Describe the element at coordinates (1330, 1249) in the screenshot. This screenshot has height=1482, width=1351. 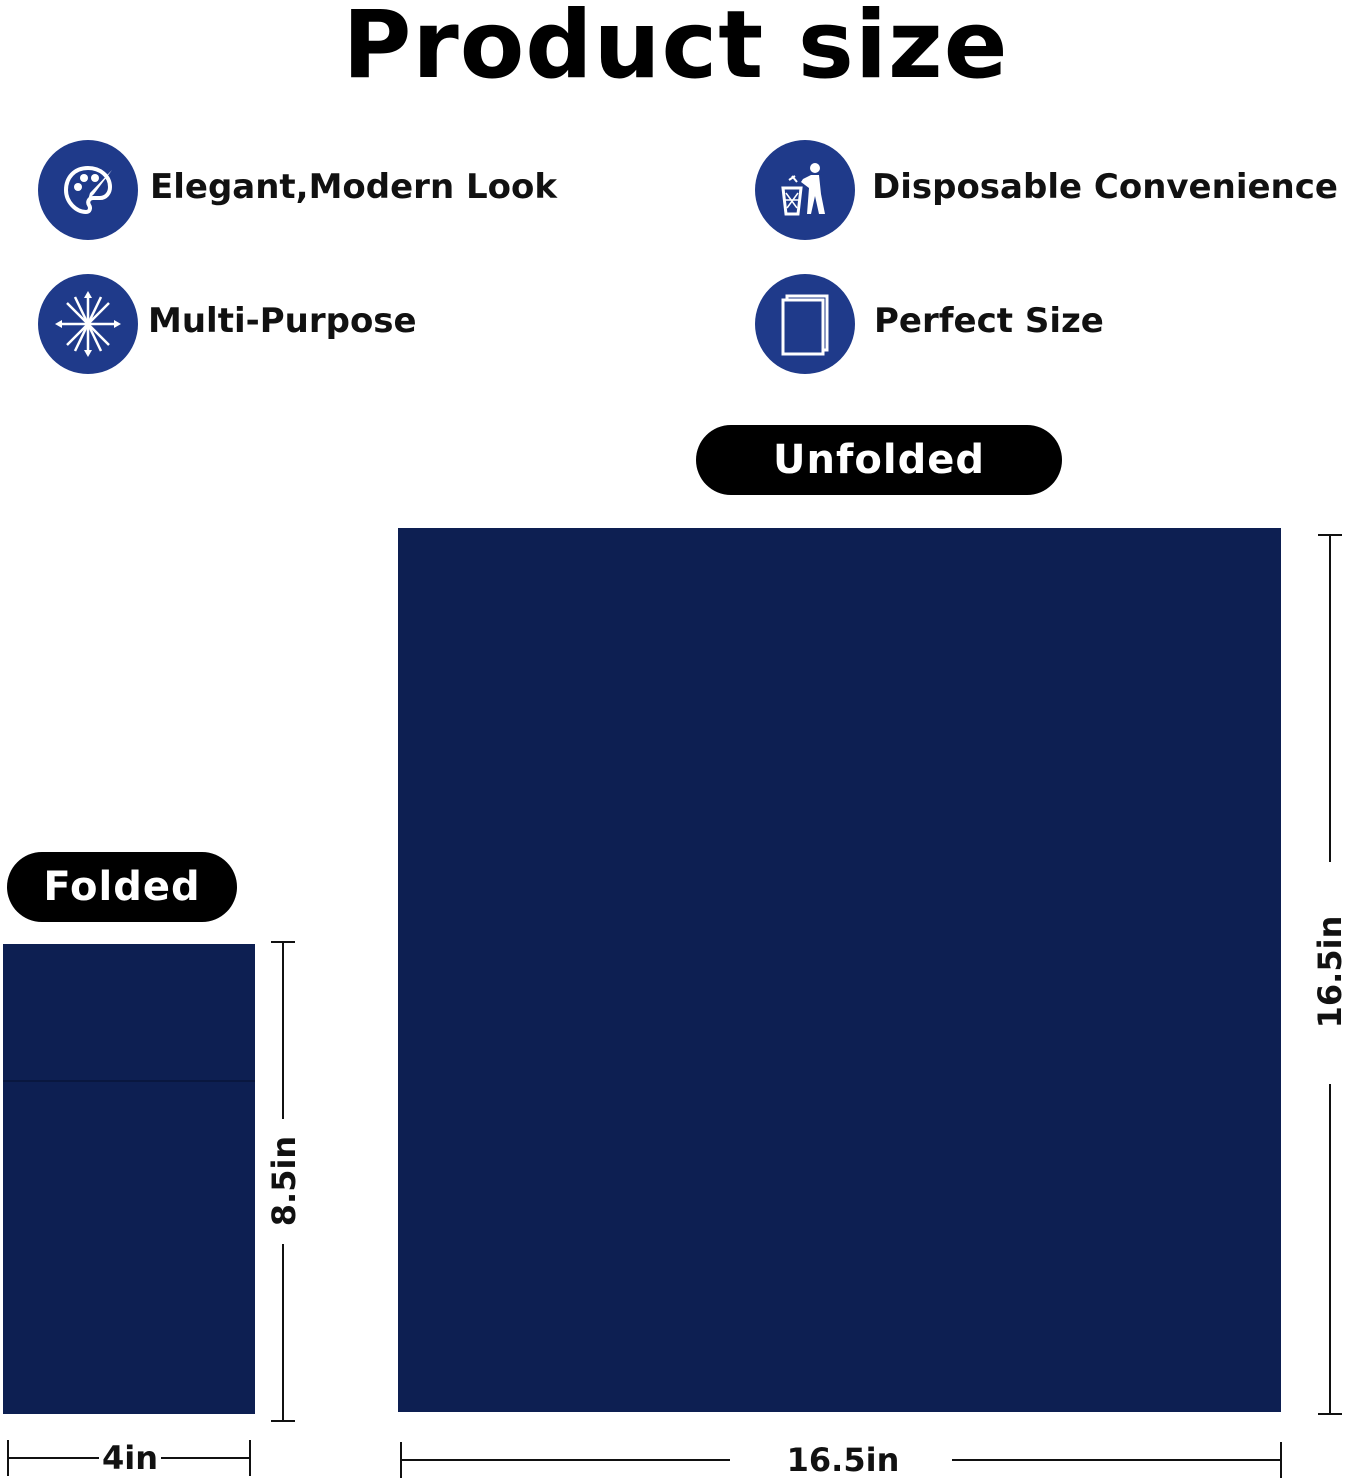
I see `unfolded-height-line-bottom` at that location.